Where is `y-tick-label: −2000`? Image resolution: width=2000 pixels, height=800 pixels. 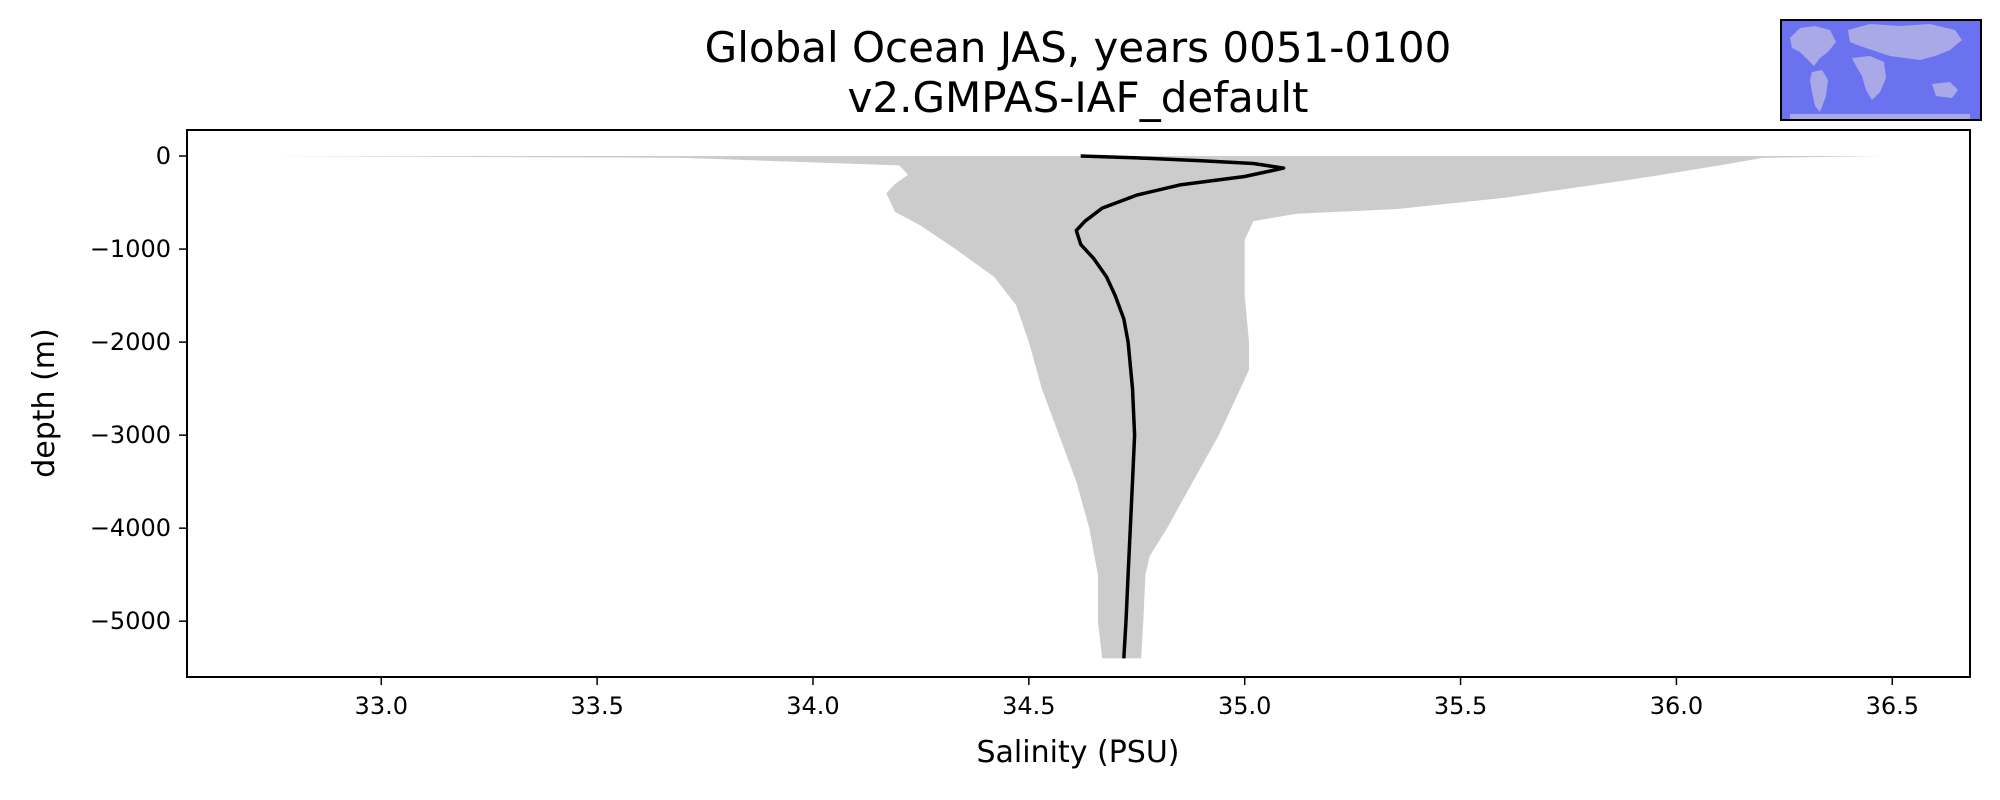 y-tick-label: −2000 is located at coordinates (130, 342).